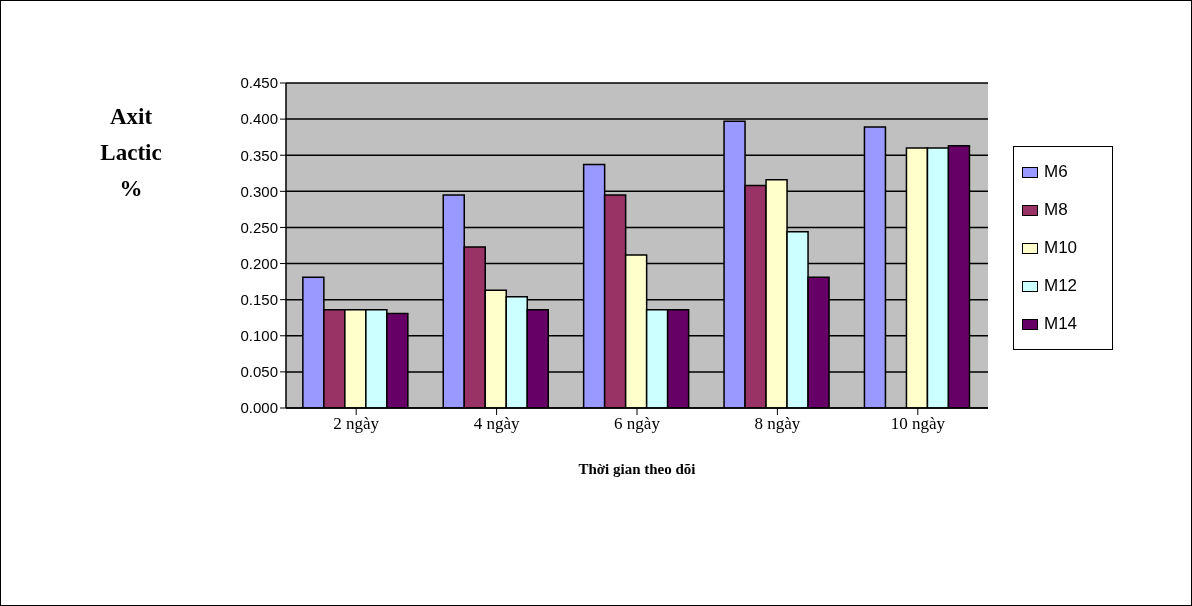 Image resolution: width=1192 pixels, height=606 pixels. I want to click on y-tick-label: 0.200, so click(259, 263).